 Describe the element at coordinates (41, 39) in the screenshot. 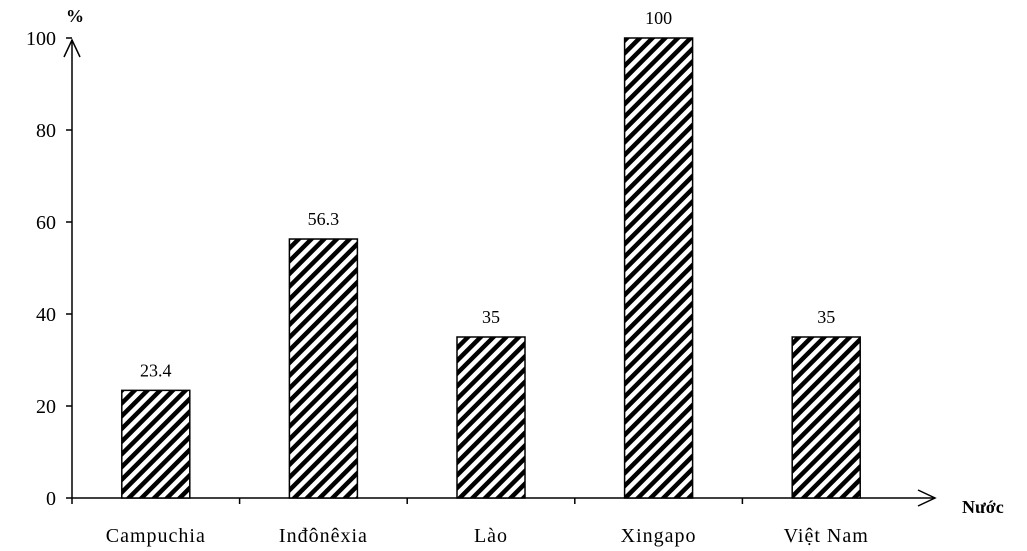

I see `y-tick-label: 100` at that location.